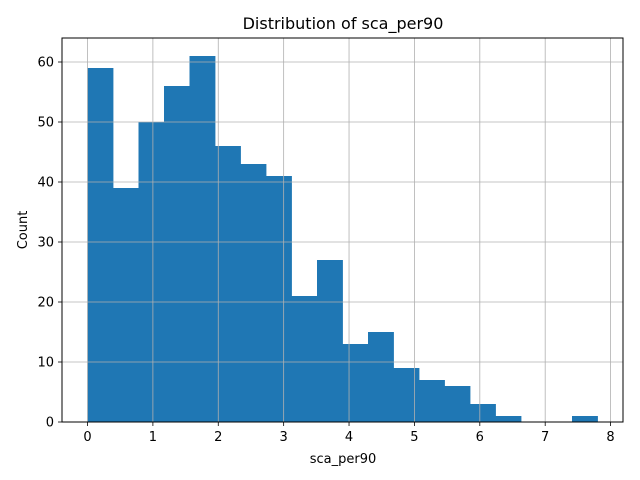 The width and height of the screenshot is (640, 480). Describe the element at coordinates (343, 459) in the screenshot. I see `x-axis-label: sca_per90` at that location.